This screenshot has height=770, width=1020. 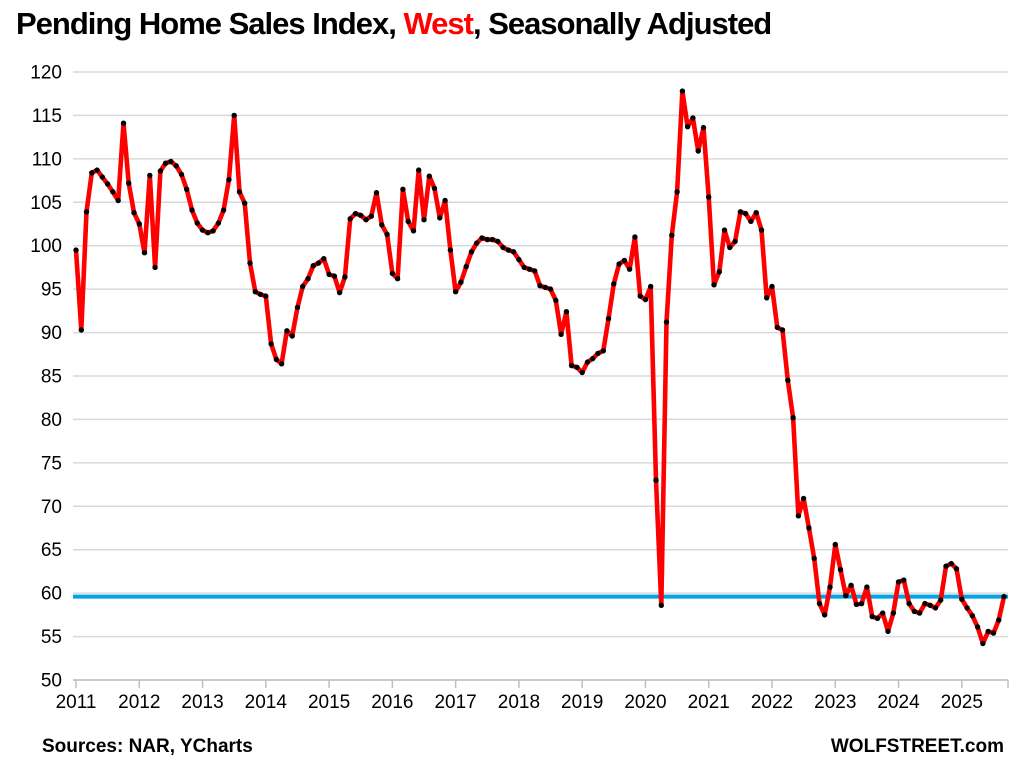 I want to click on y-axis-label: 65, so click(x=51, y=550).